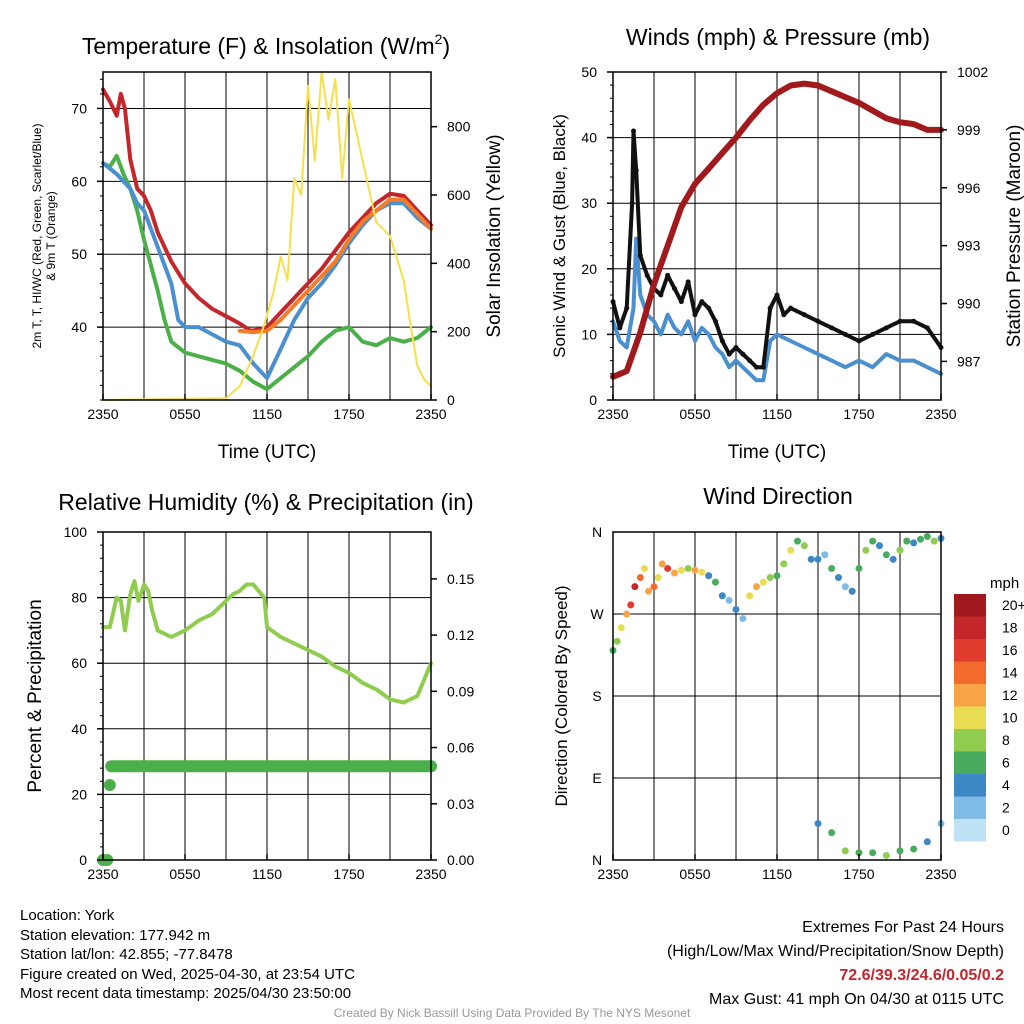 The image size is (1024, 1024). Describe the element at coordinates (969, 246) in the screenshot. I see `y2-tick-label: 993` at that location.